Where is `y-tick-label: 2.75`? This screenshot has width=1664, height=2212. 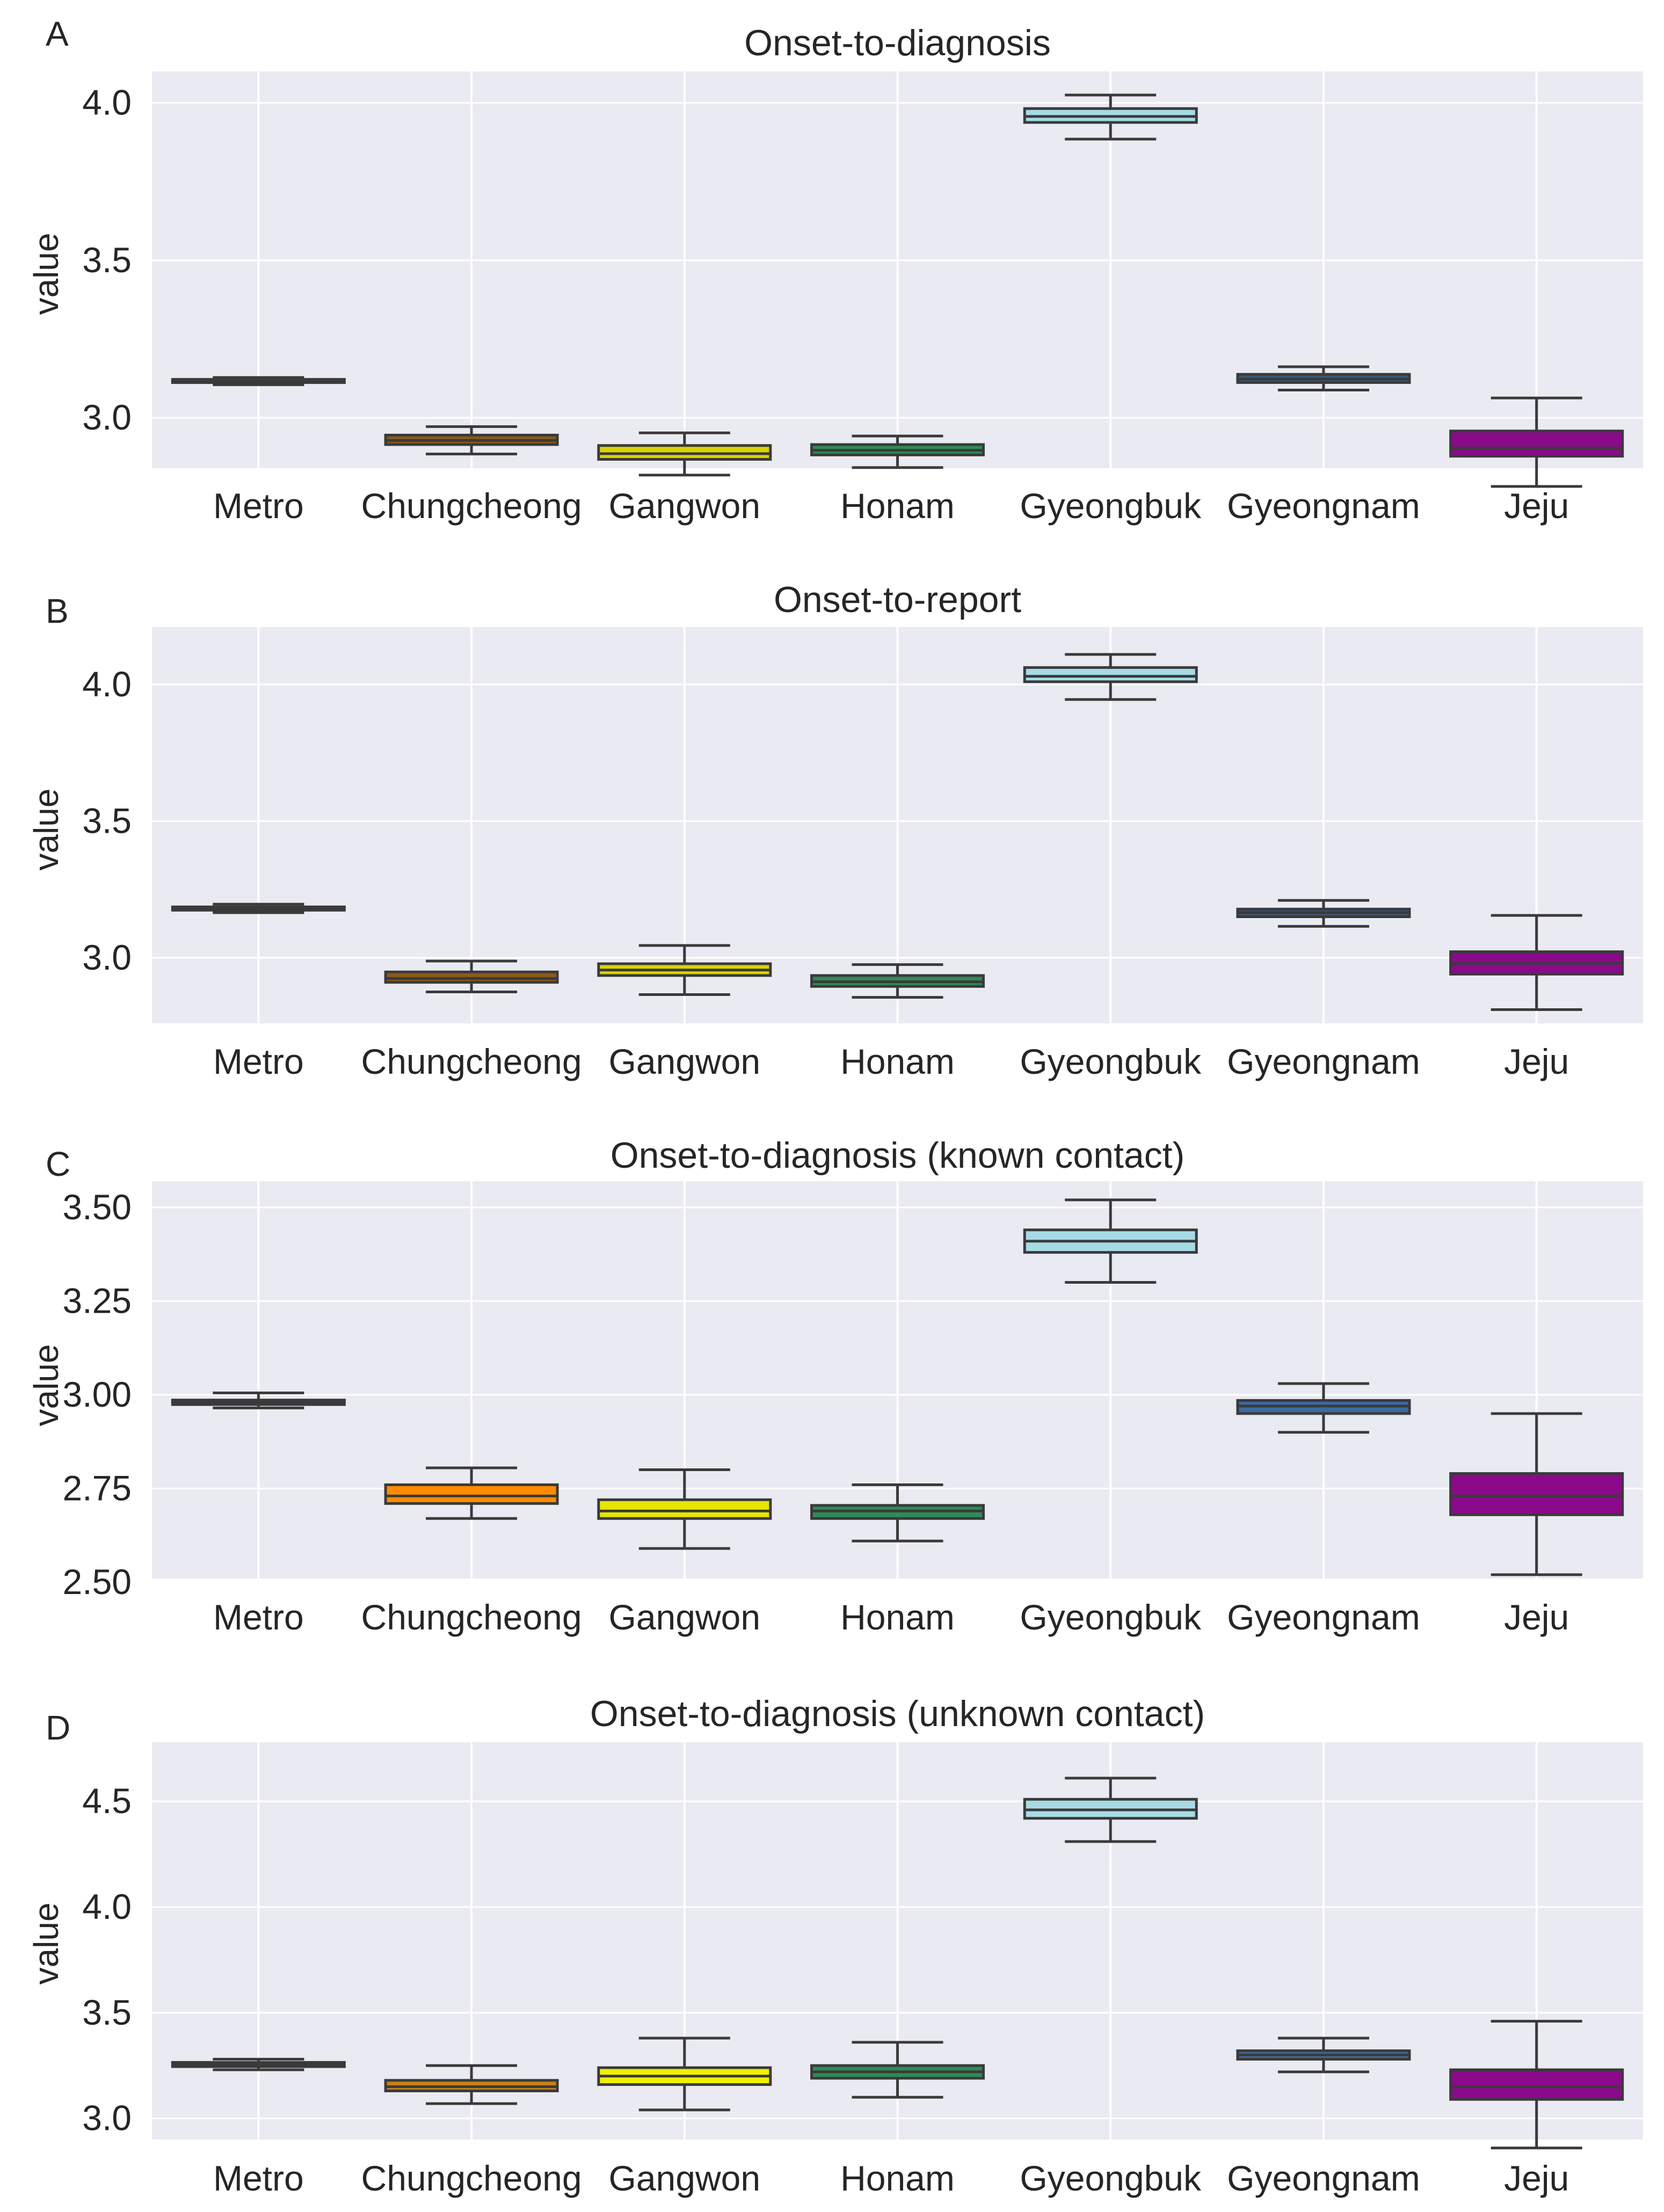
y-tick-label: 2.75 is located at coordinates (97, 1488).